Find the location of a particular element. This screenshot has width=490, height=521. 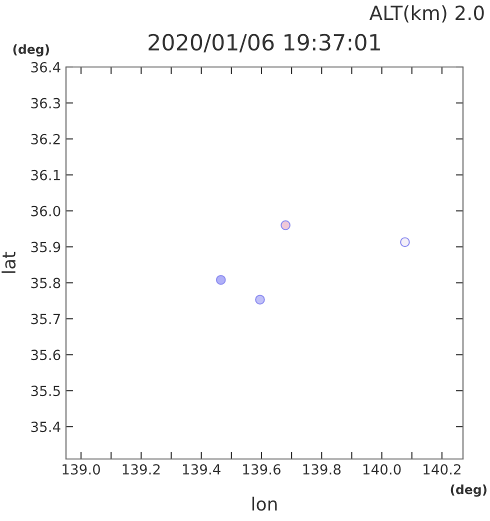

y-tick-label: 36.4 is located at coordinates (45, 67).